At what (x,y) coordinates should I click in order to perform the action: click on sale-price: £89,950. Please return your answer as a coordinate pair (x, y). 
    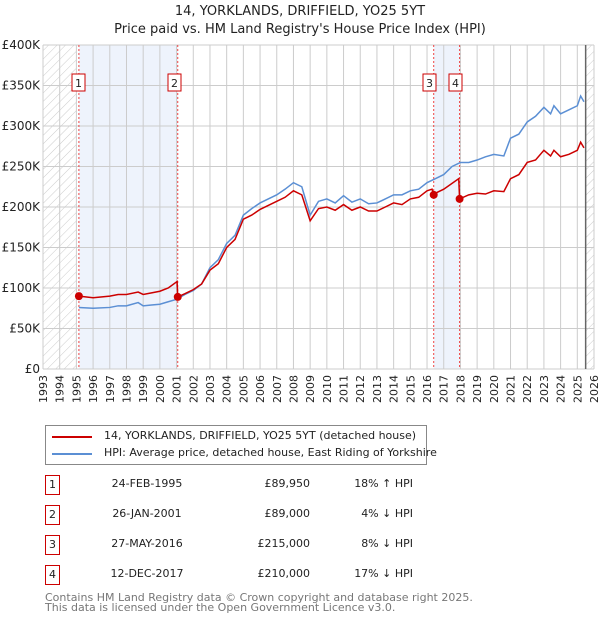
    Looking at the image, I should click on (287, 483).